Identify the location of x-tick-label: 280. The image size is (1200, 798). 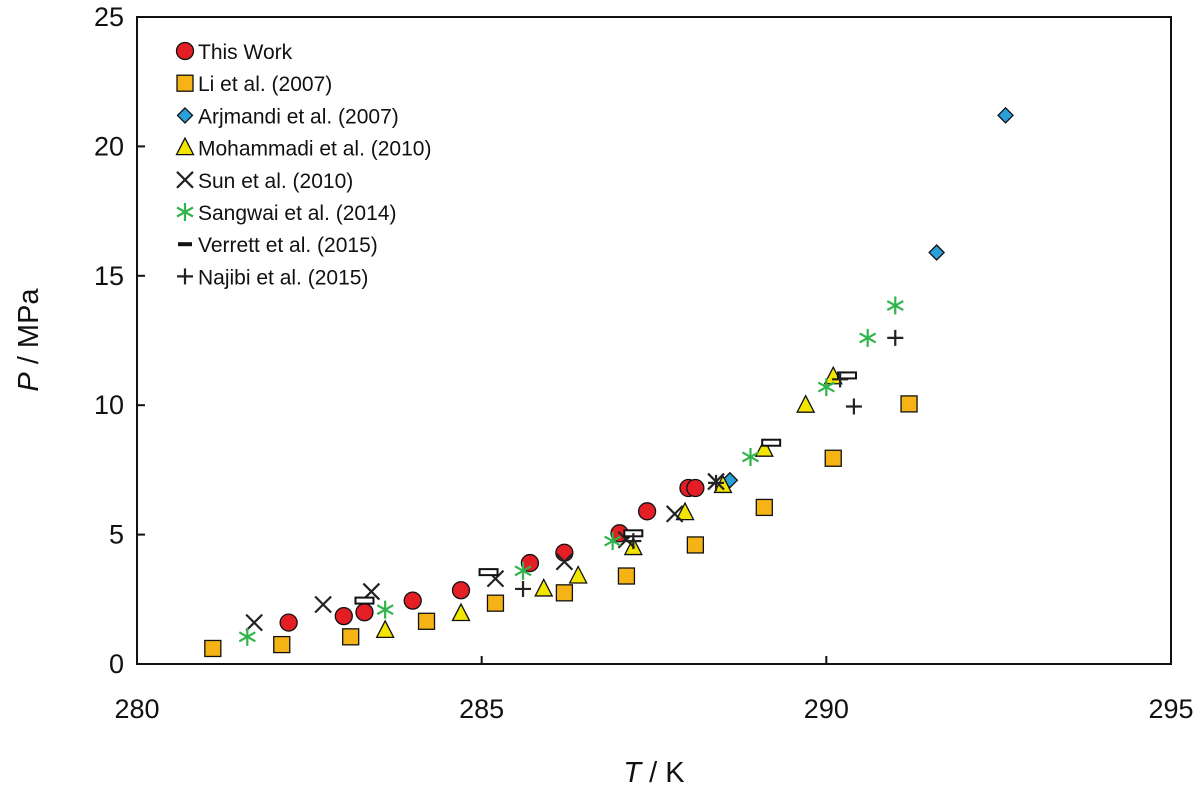
(136, 709).